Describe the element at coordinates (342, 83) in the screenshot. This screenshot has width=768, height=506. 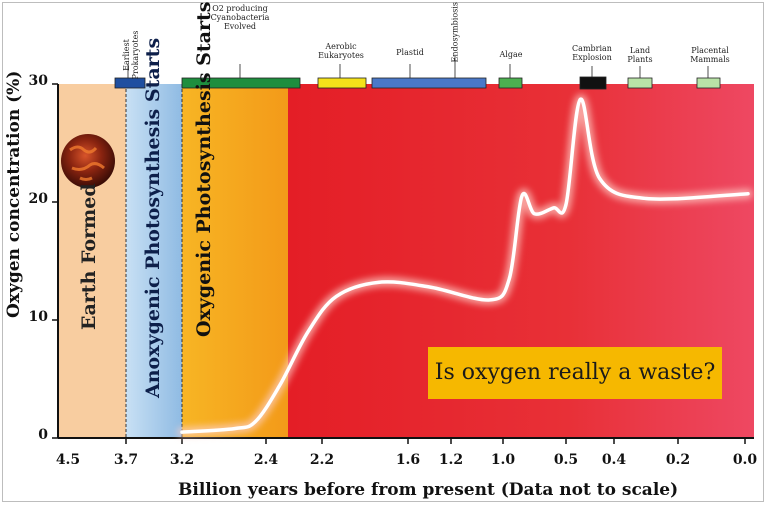
I see `event-bar-aerobic-eukaryotes` at that location.